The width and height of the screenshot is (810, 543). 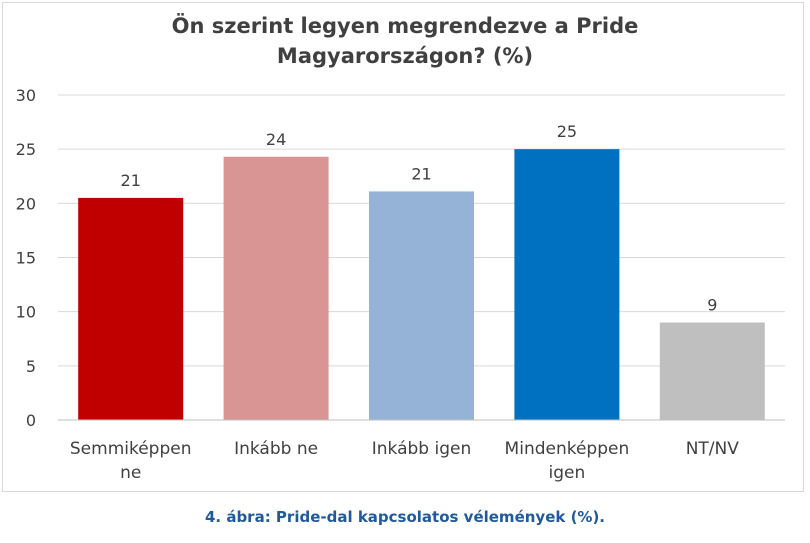 What do you see at coordinates (567, 473) in the screenshot?
I see `category-label-3-1: igen` at bounding box center [567, 473].